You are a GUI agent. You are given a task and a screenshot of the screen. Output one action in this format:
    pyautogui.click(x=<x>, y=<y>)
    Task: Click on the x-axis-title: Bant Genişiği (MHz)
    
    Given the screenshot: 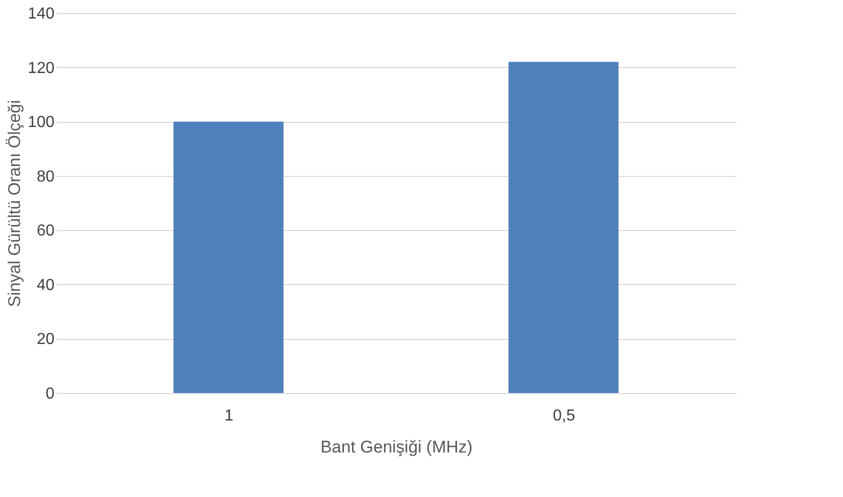 What is the action you would take?
    pyautogui.click(x=396, y=447)
    